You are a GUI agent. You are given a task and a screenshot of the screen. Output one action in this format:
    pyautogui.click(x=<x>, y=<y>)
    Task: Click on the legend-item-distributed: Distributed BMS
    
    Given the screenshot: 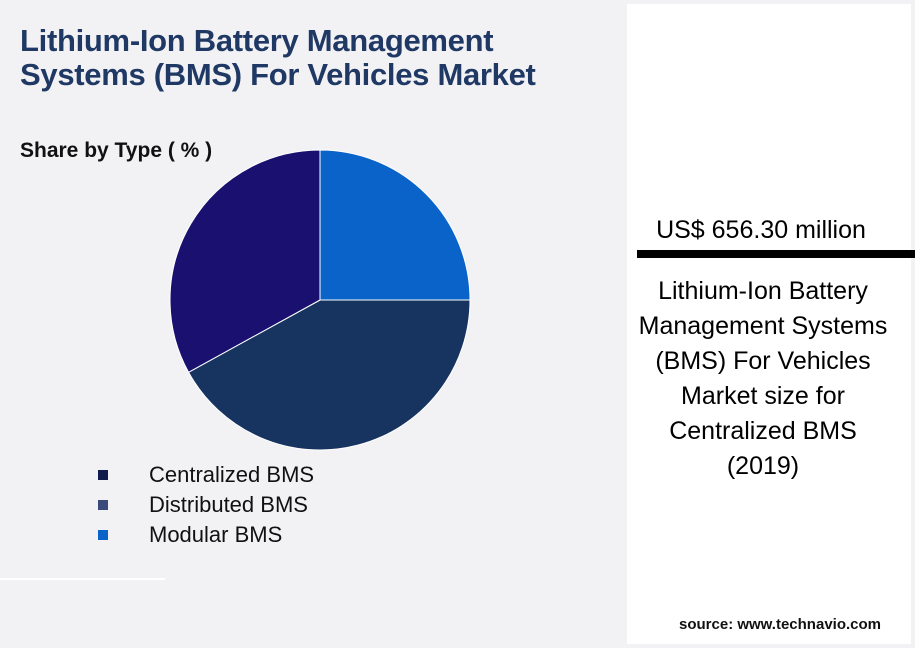 What is the action you would take?
    pyautogui.click(x=206, y=505)
    